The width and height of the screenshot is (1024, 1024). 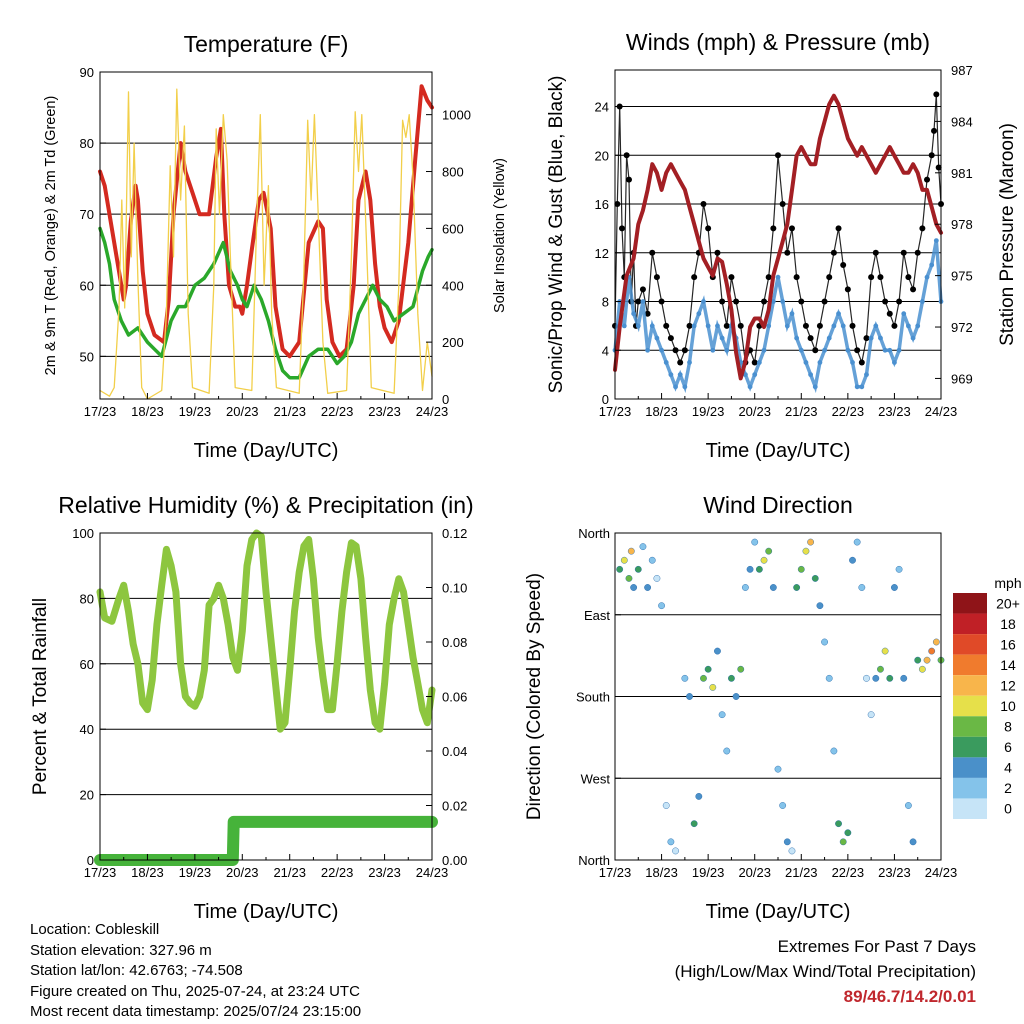 What do you see at coordinates (121, 950) in the screenshot?
I see `station-elevation: Station elevation: 327.96 m` at bounding box center [121, 950].